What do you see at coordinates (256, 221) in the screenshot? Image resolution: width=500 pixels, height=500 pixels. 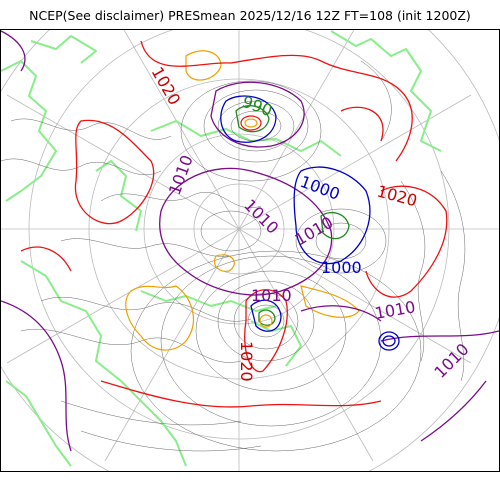 I see `low-centers` at bounding box center [256, 221].